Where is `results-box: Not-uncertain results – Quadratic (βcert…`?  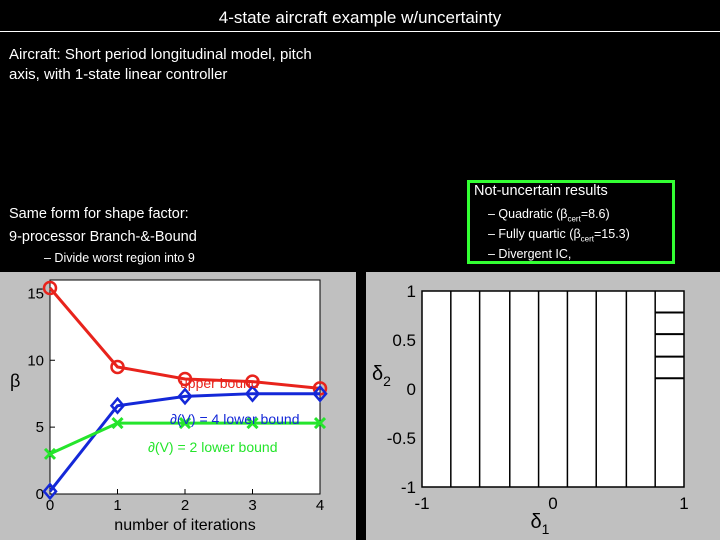
results-box: Not-uncertain results – Quadratic (βcert… is located at coordinates (571, 222).